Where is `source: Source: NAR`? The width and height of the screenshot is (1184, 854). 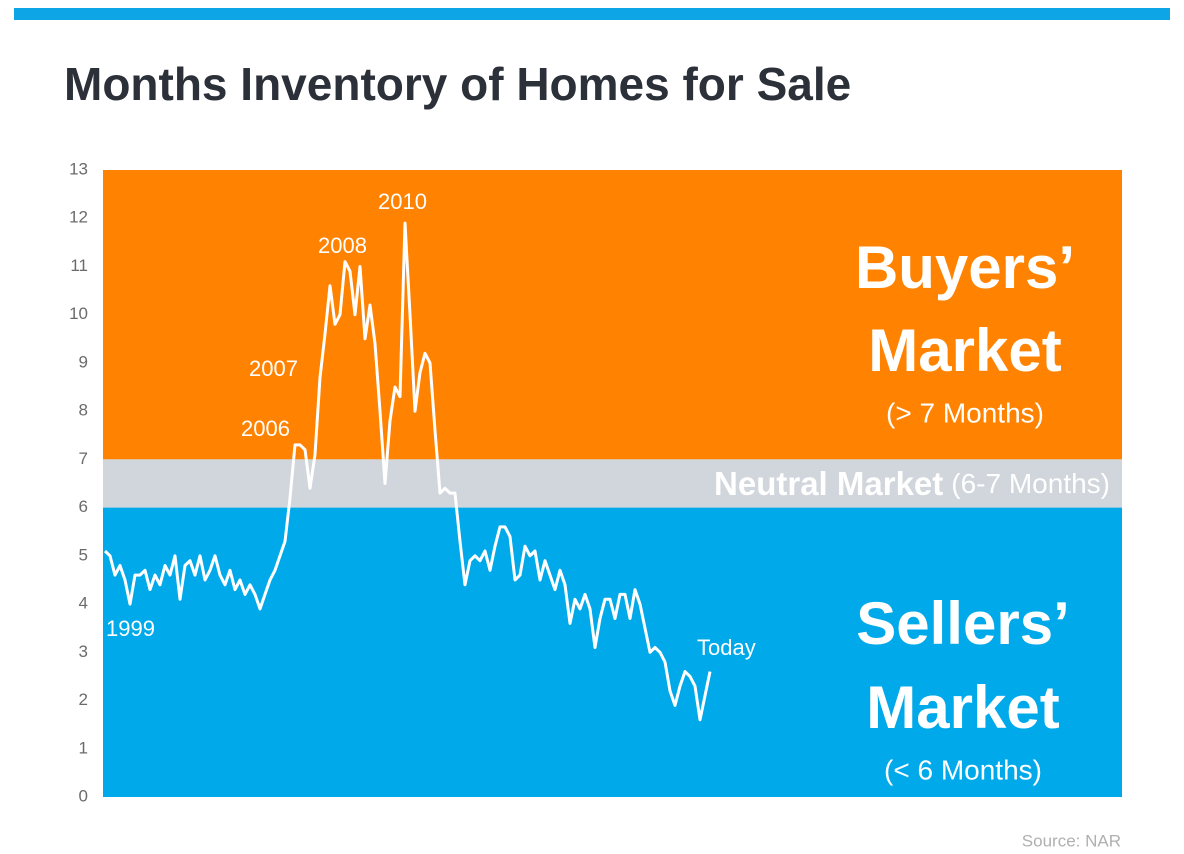 source: Source: NAR is located at coordinates (1071, 840).